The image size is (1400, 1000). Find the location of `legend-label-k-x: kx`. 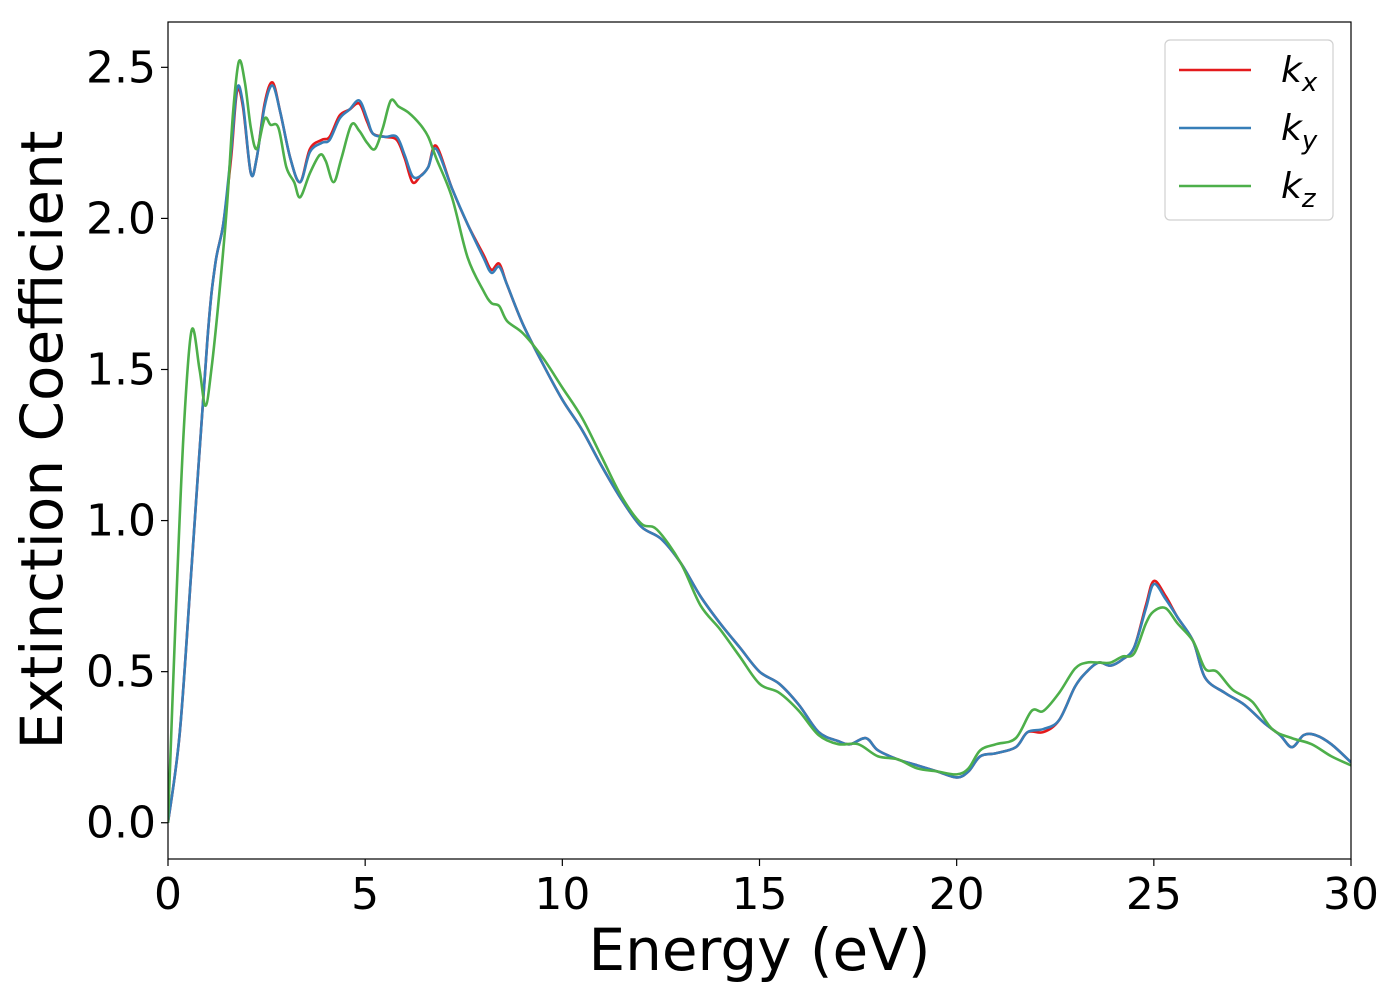

legend-label-k-x: kx is located at coordinates (1299, 74).